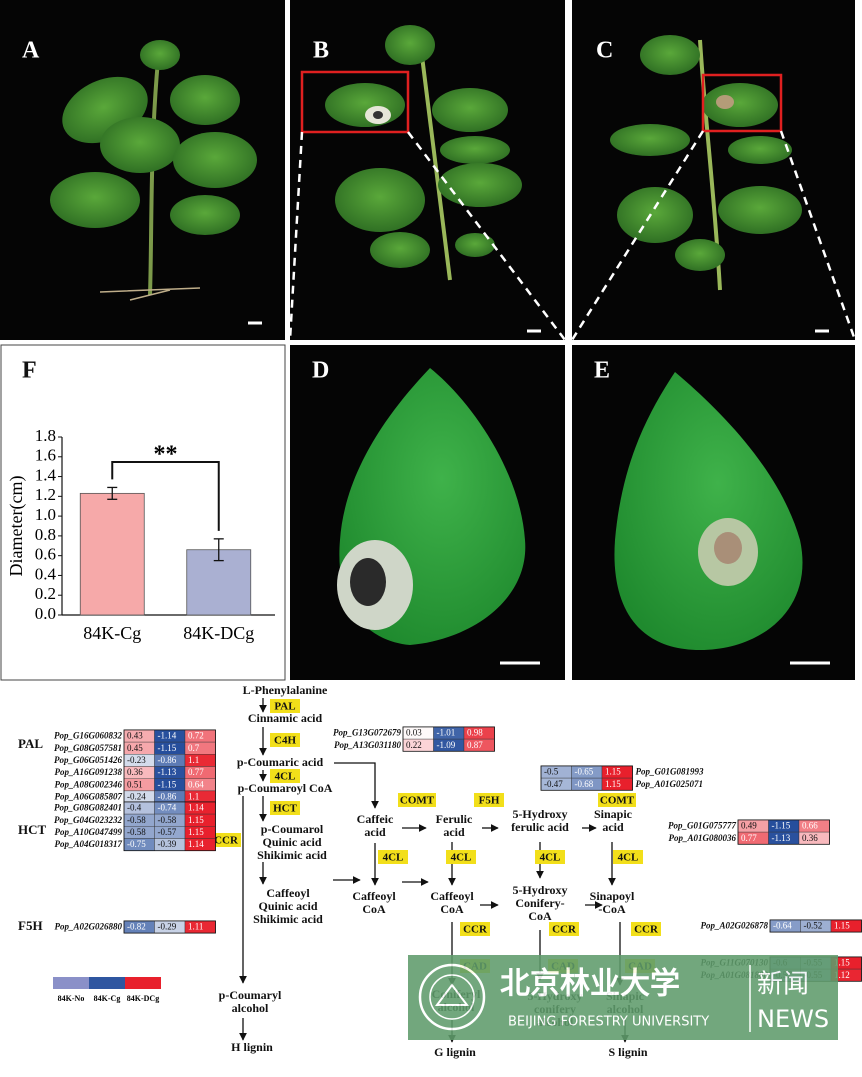 The image size is (862, 1077). What do you see at coordinates (627, 1052) in the screenshot?
I see `pathway-node: S lignin` at bounding box center [627, 1052].